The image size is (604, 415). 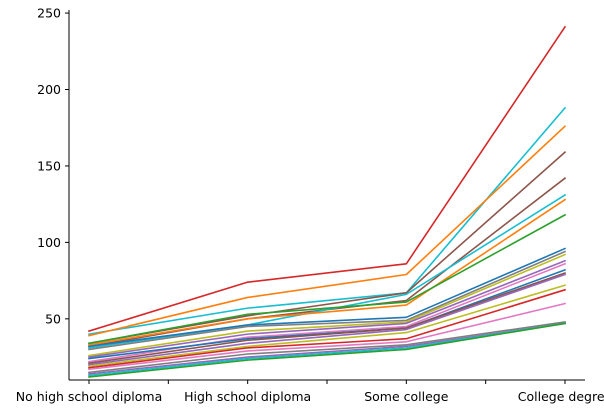 What do you see at coordinates (247, 396) in the screenshot?
I see `x-tick-label-2: High school diploma` at bounding box center [247, 396].